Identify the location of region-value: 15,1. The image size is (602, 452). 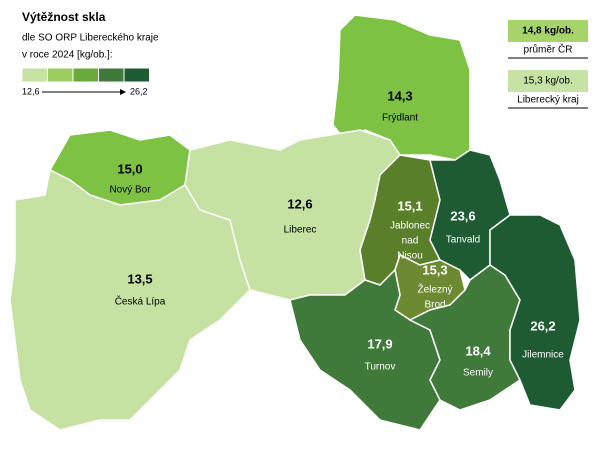
(409, 205).